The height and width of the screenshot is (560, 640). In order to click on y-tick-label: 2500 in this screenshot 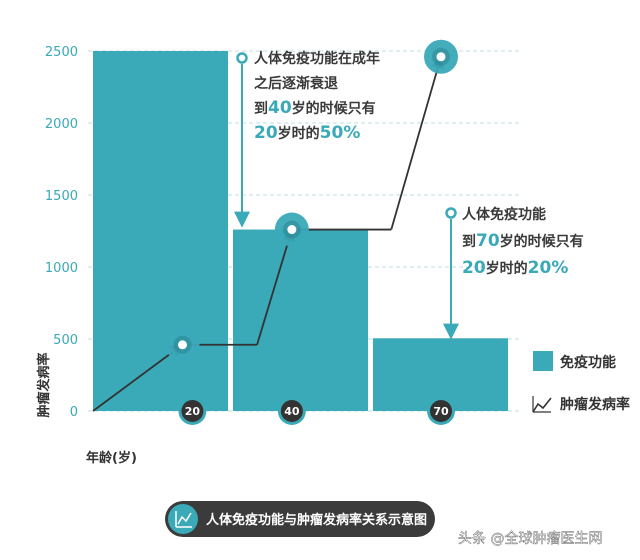, I will do `click(61, 52)`.